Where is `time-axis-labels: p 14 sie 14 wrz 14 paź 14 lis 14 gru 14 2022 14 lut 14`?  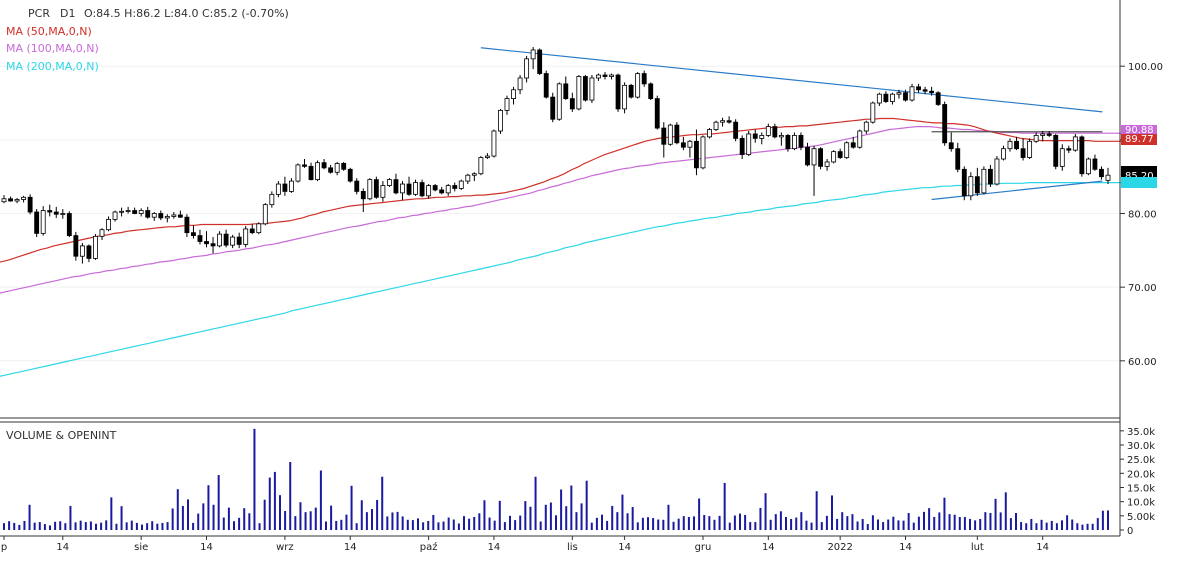
time-axis-labels: p 14 sie 14 wrz 14 paź 14 lis 14 gru 14 2022 14 lut 14 is located at coordinates (525, 544).